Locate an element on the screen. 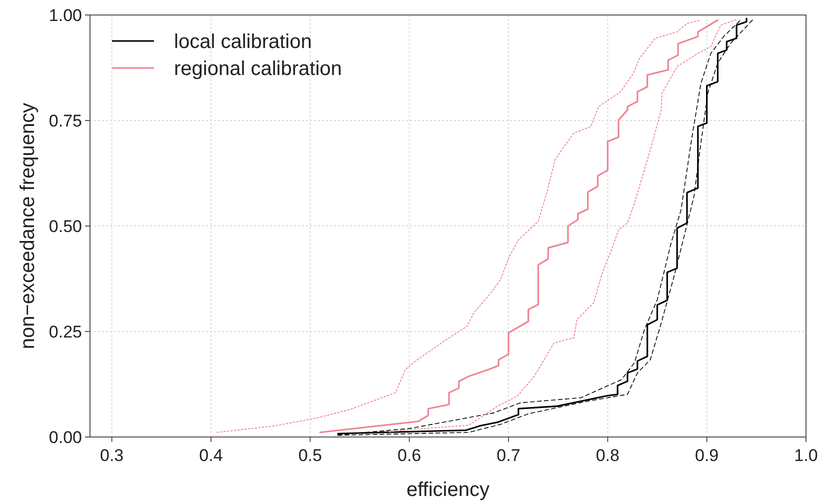  x-tick-label: 0.3 is located at coordinates (112, 455).